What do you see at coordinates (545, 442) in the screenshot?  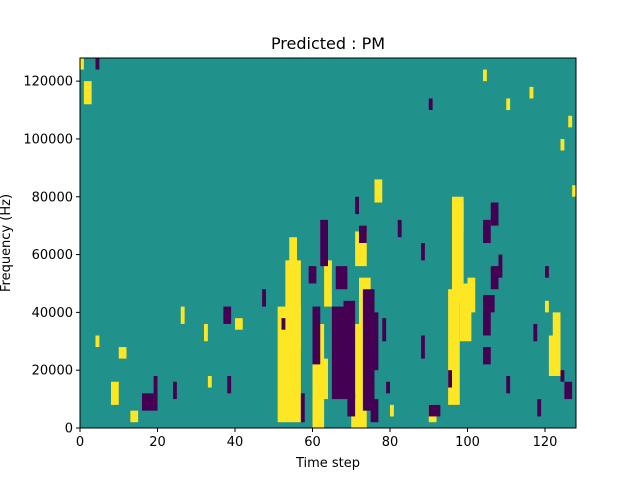 I see `x-tick-label: 120` at bounding box center [545, 442].